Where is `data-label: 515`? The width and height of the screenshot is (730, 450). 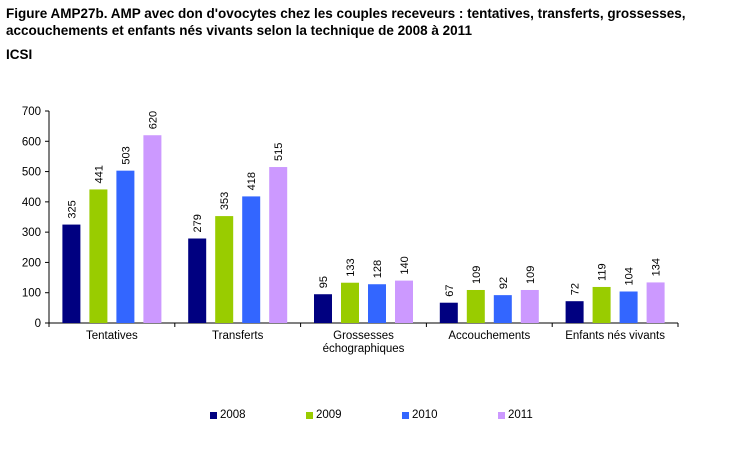 data-label: 515 is located at coordinates (279, 152).